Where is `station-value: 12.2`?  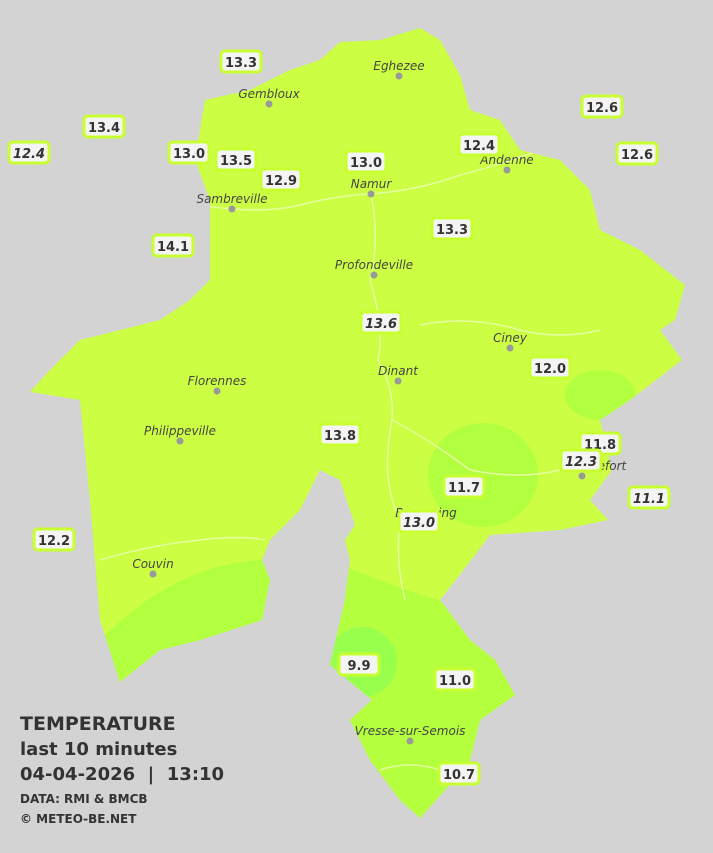
station-value: 12.2 is located at coordinates (54, 541).